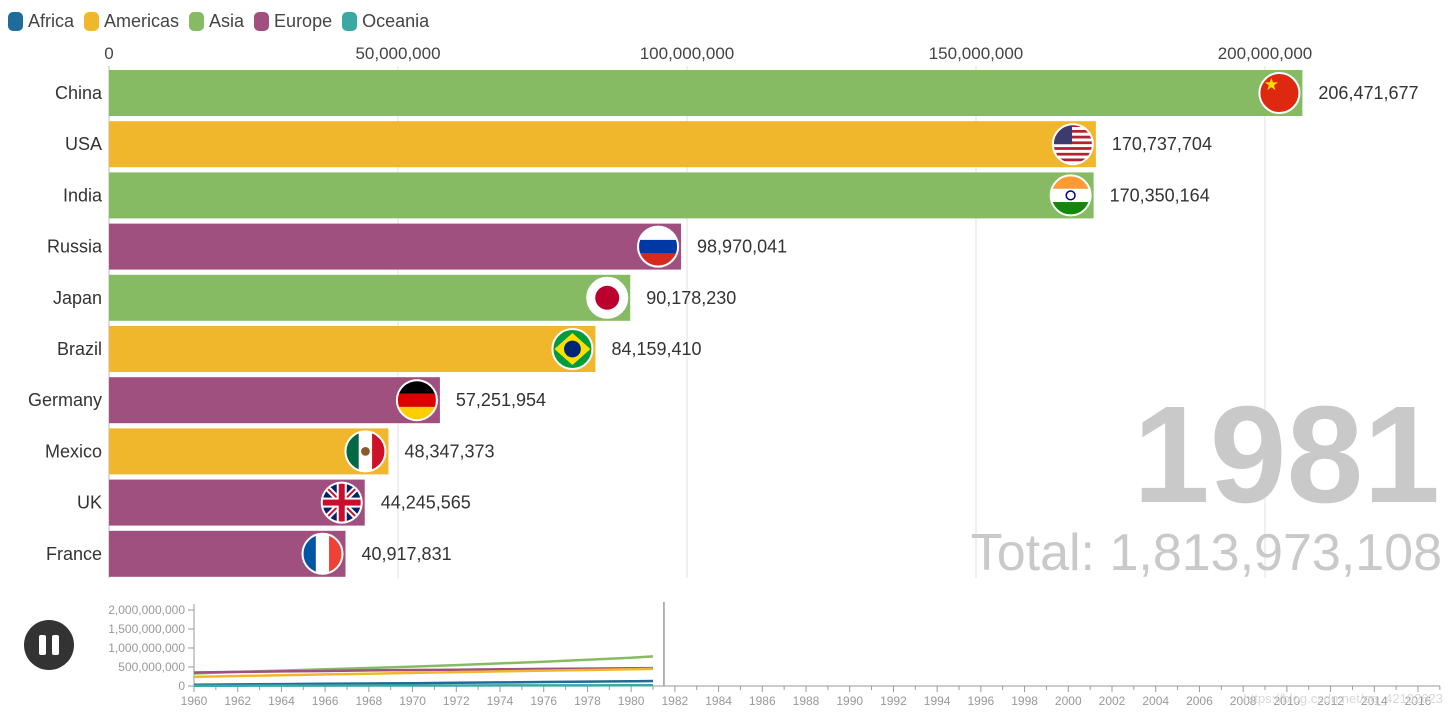 This screenshot has height=714, width=1453. Describe the element at coordinates (423, 670) in the screenshot. I see `series-line-europe` at that location.